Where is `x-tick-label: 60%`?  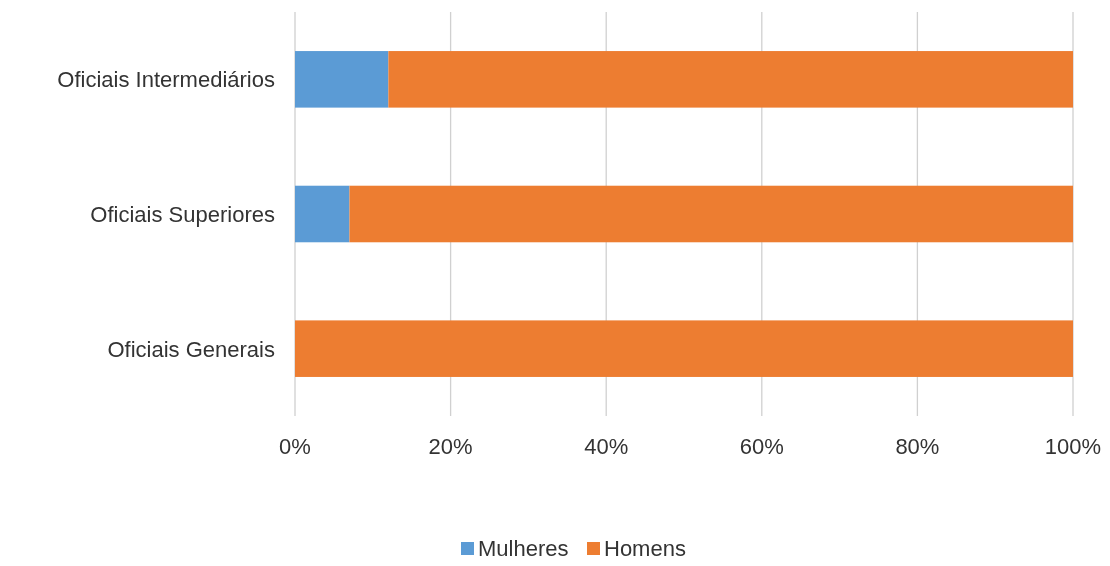
x-tick-label: 60% is located at coordinates (761, 446).